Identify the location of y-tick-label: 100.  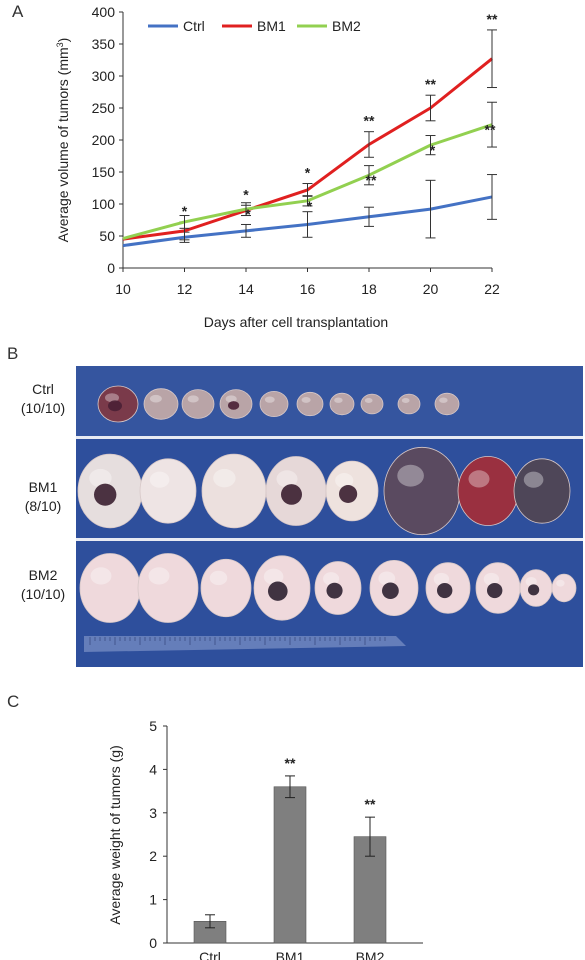
(104, 204).